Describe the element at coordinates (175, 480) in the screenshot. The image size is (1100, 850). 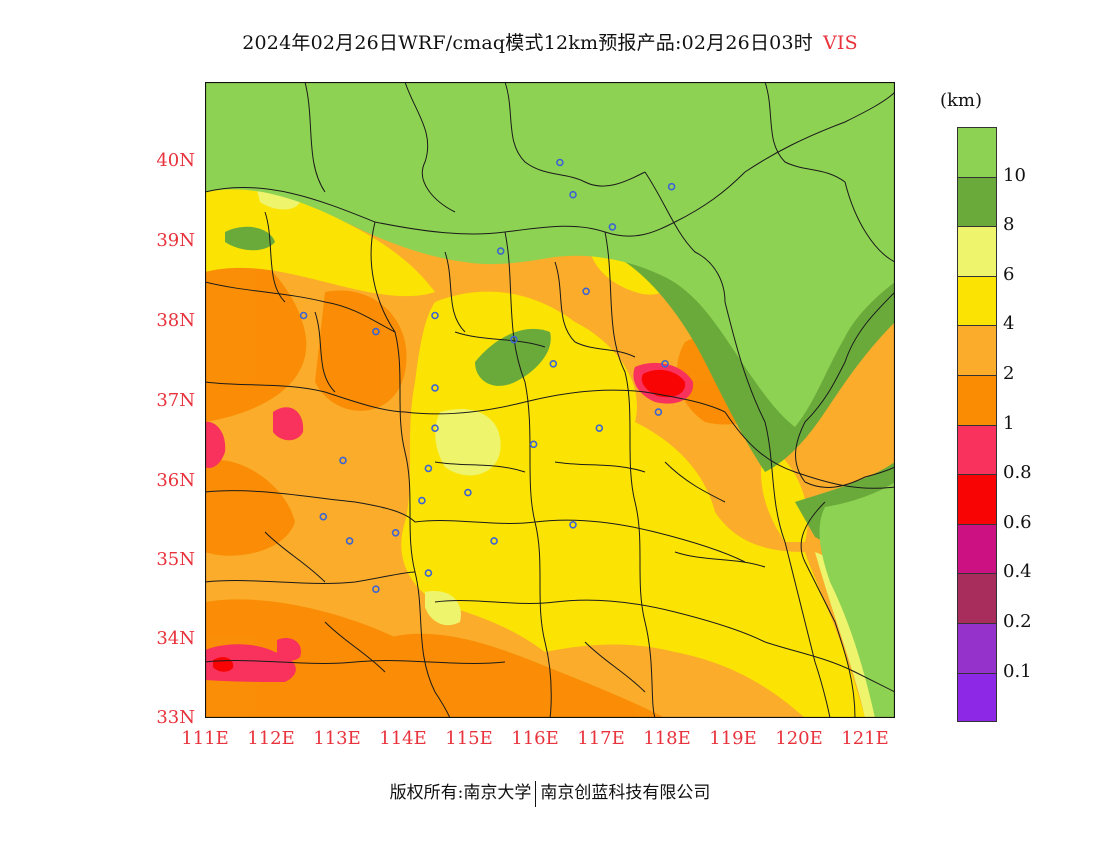
I see `lat-label-36N: 36N` at that location.